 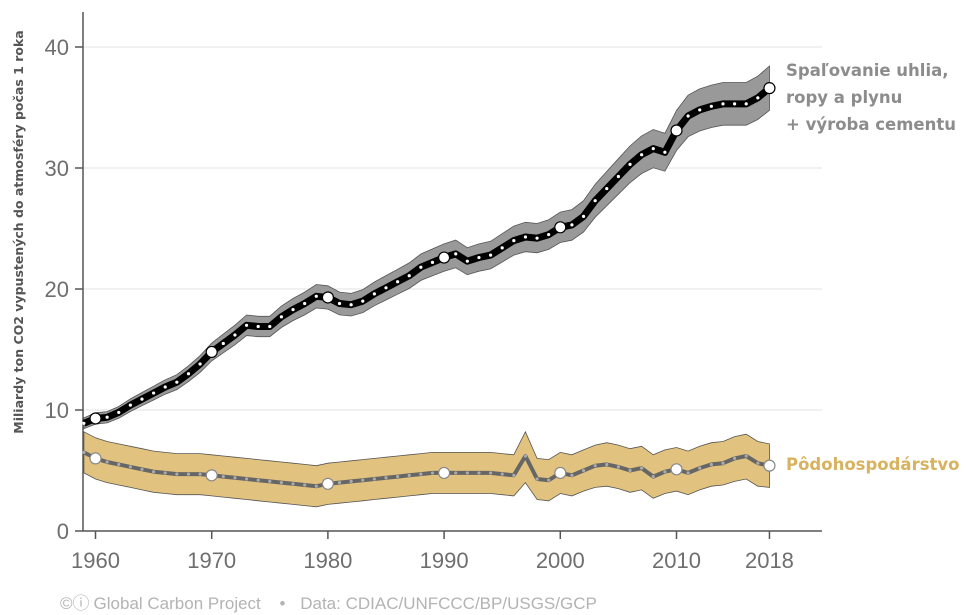 I want to click on series-1-point-1962, so click(x=119, y=464).